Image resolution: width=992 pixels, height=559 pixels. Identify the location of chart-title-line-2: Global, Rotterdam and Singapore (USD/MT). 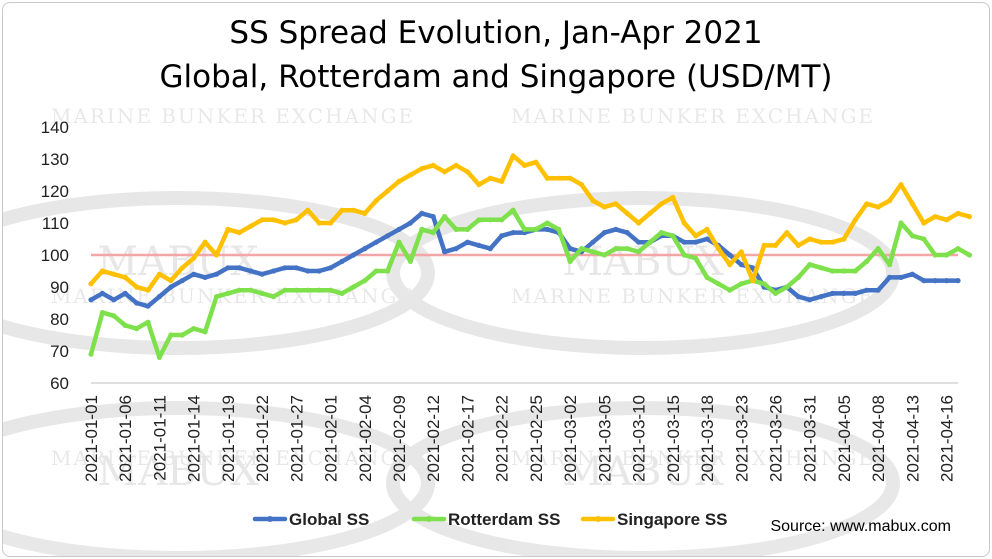
(496, 77).